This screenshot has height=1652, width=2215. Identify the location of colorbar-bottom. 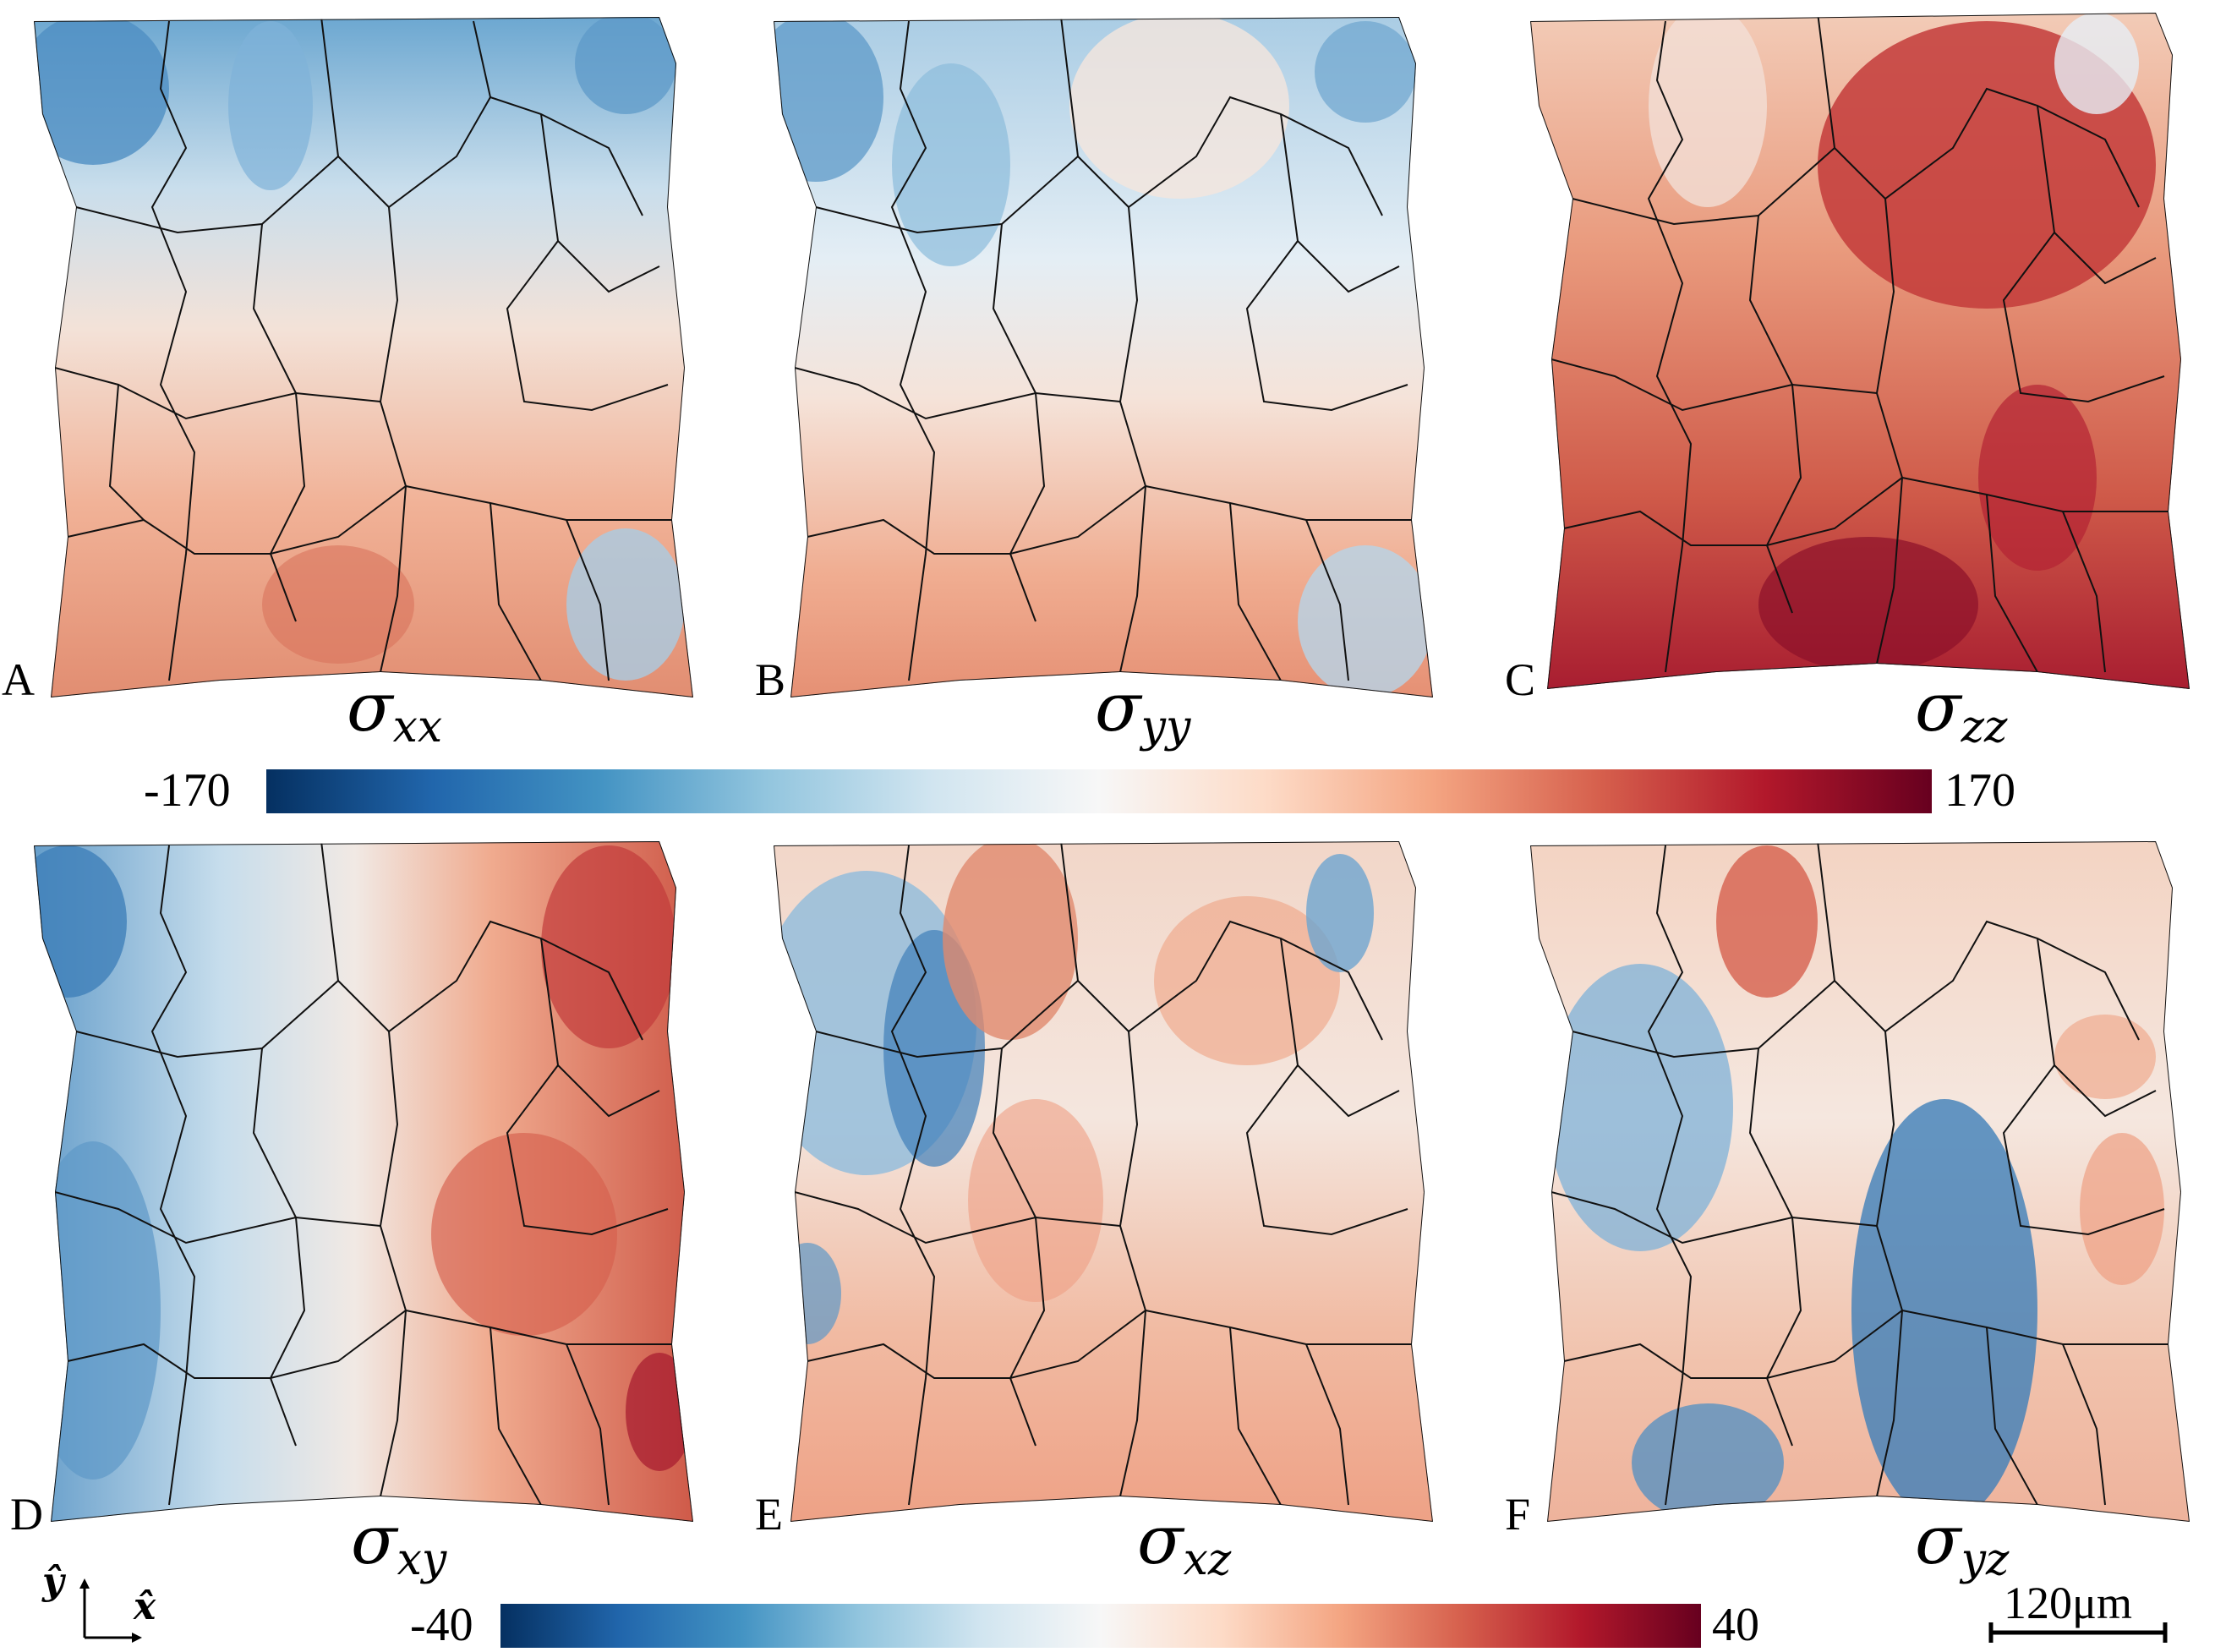
(1100, 1626).